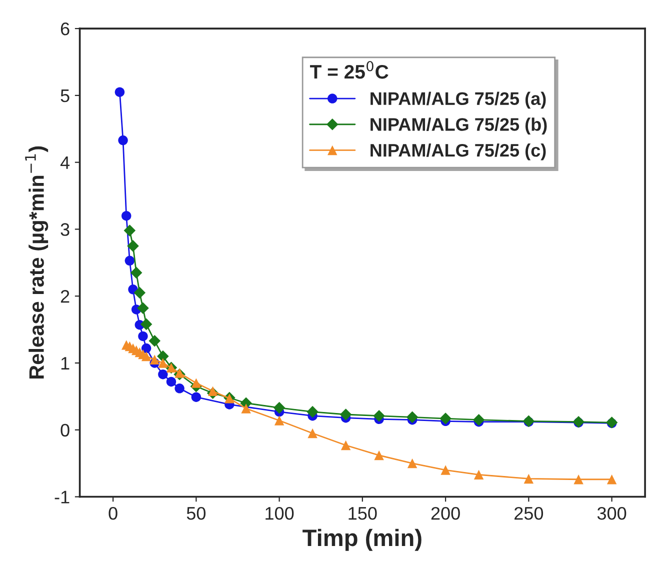 This screenshot has height=571, width=665. Describe the element at coordinates (65, 162) in the screenshot. I see `y-tick-label: 4` at that location.